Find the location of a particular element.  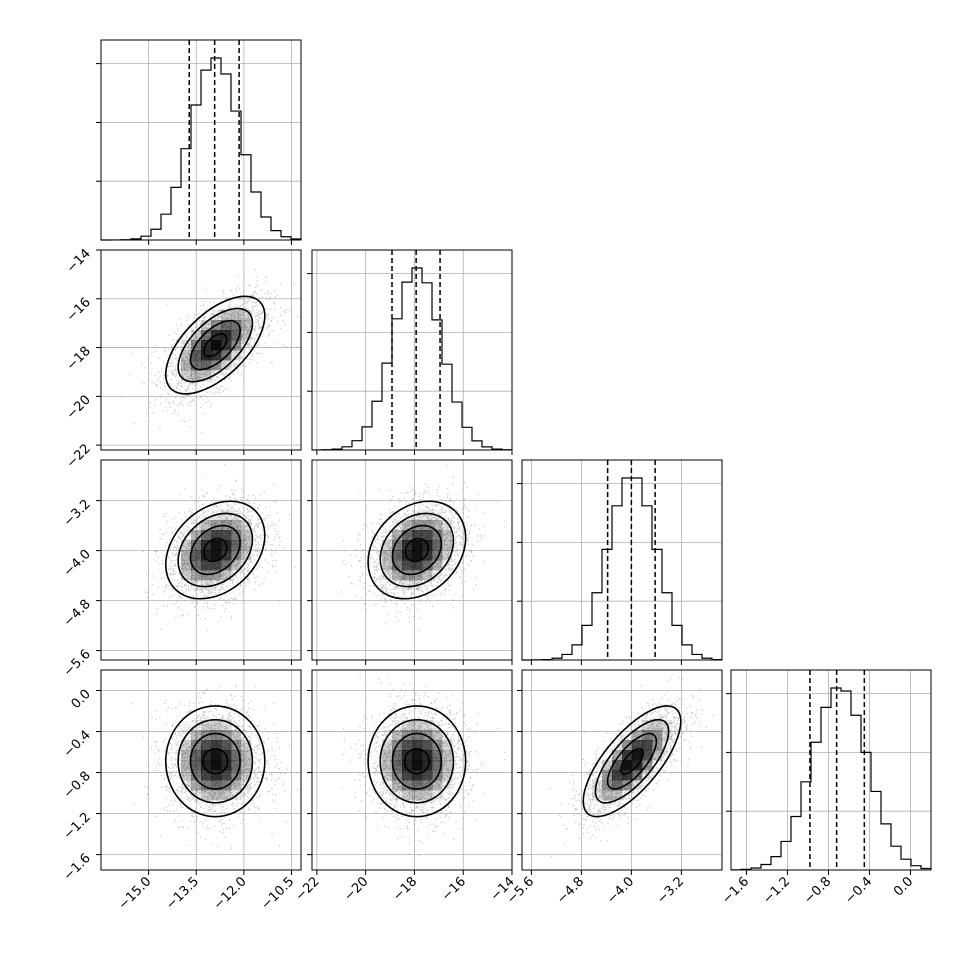

y-tick-label: −20 is located at coordinates (79, 408).